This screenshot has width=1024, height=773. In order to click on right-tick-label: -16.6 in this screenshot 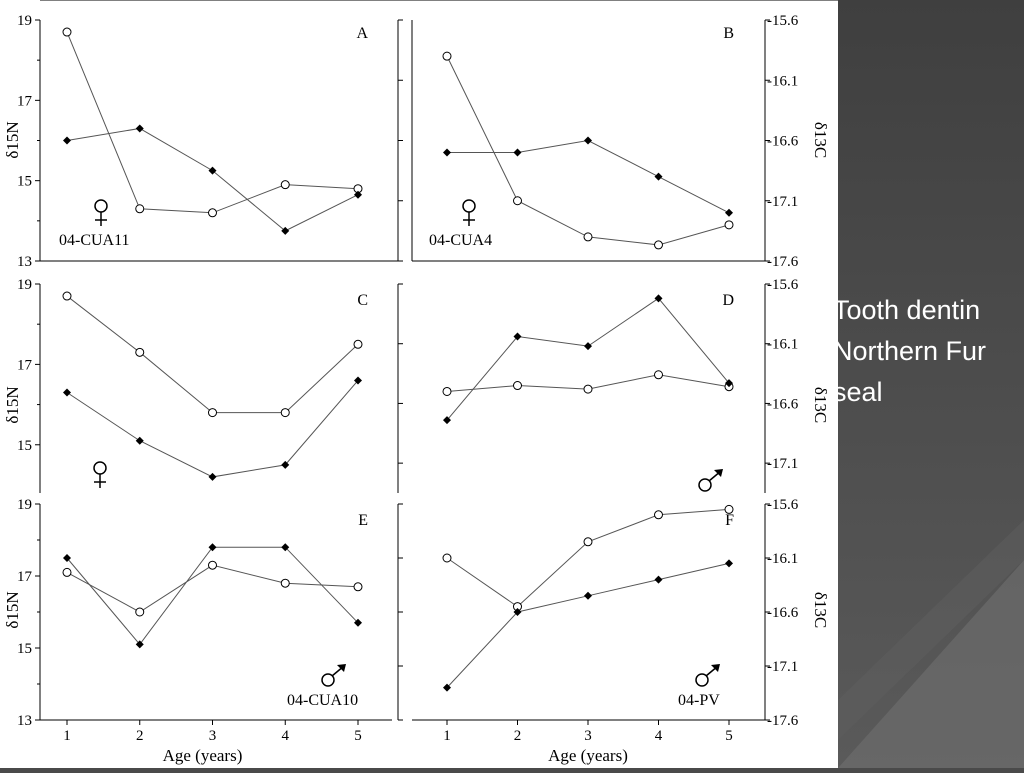, I will do `click(783, 613)`.